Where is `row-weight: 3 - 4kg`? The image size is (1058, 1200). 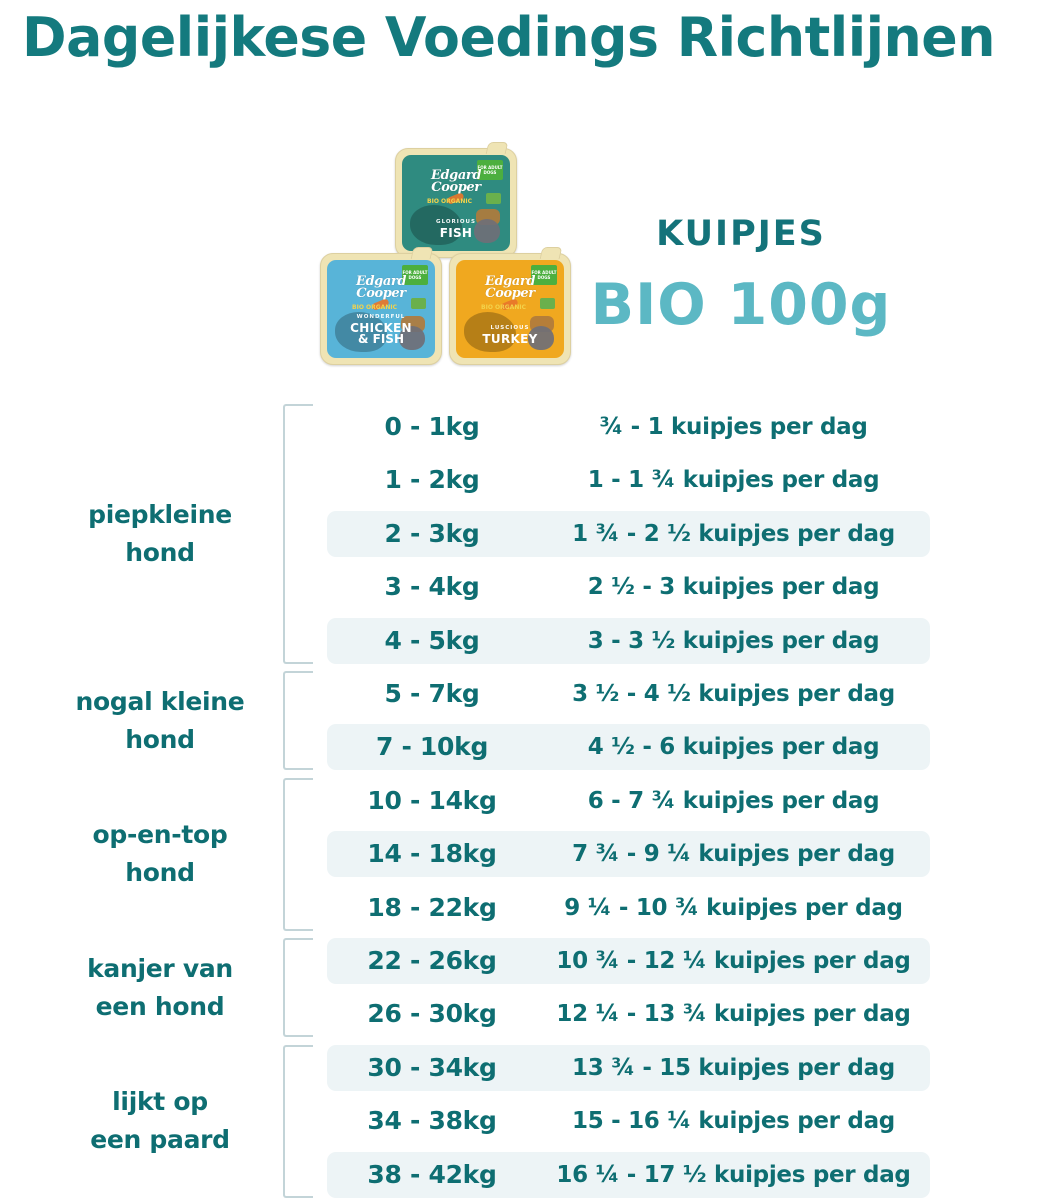
row-weight: 3 - 4kg is located at coordinates (432, 587).